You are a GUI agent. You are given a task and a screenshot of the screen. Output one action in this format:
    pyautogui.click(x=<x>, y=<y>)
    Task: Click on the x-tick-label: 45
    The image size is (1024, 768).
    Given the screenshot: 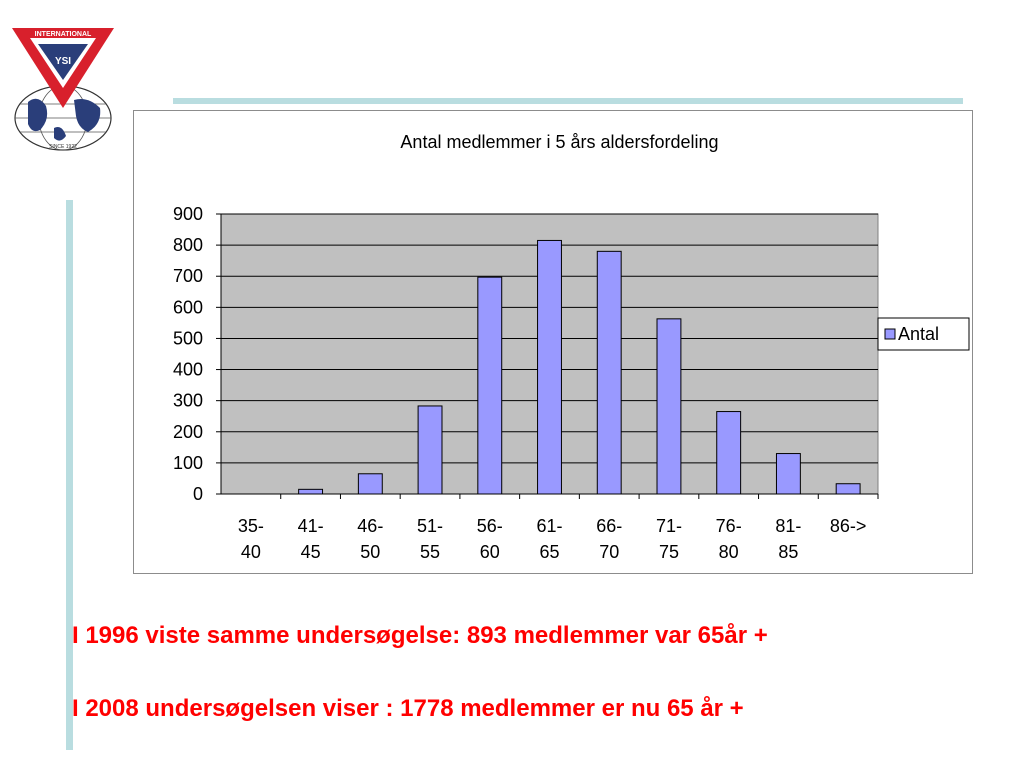 What is the action you would take?
    pyautogui.click(x=311, y=552)
    